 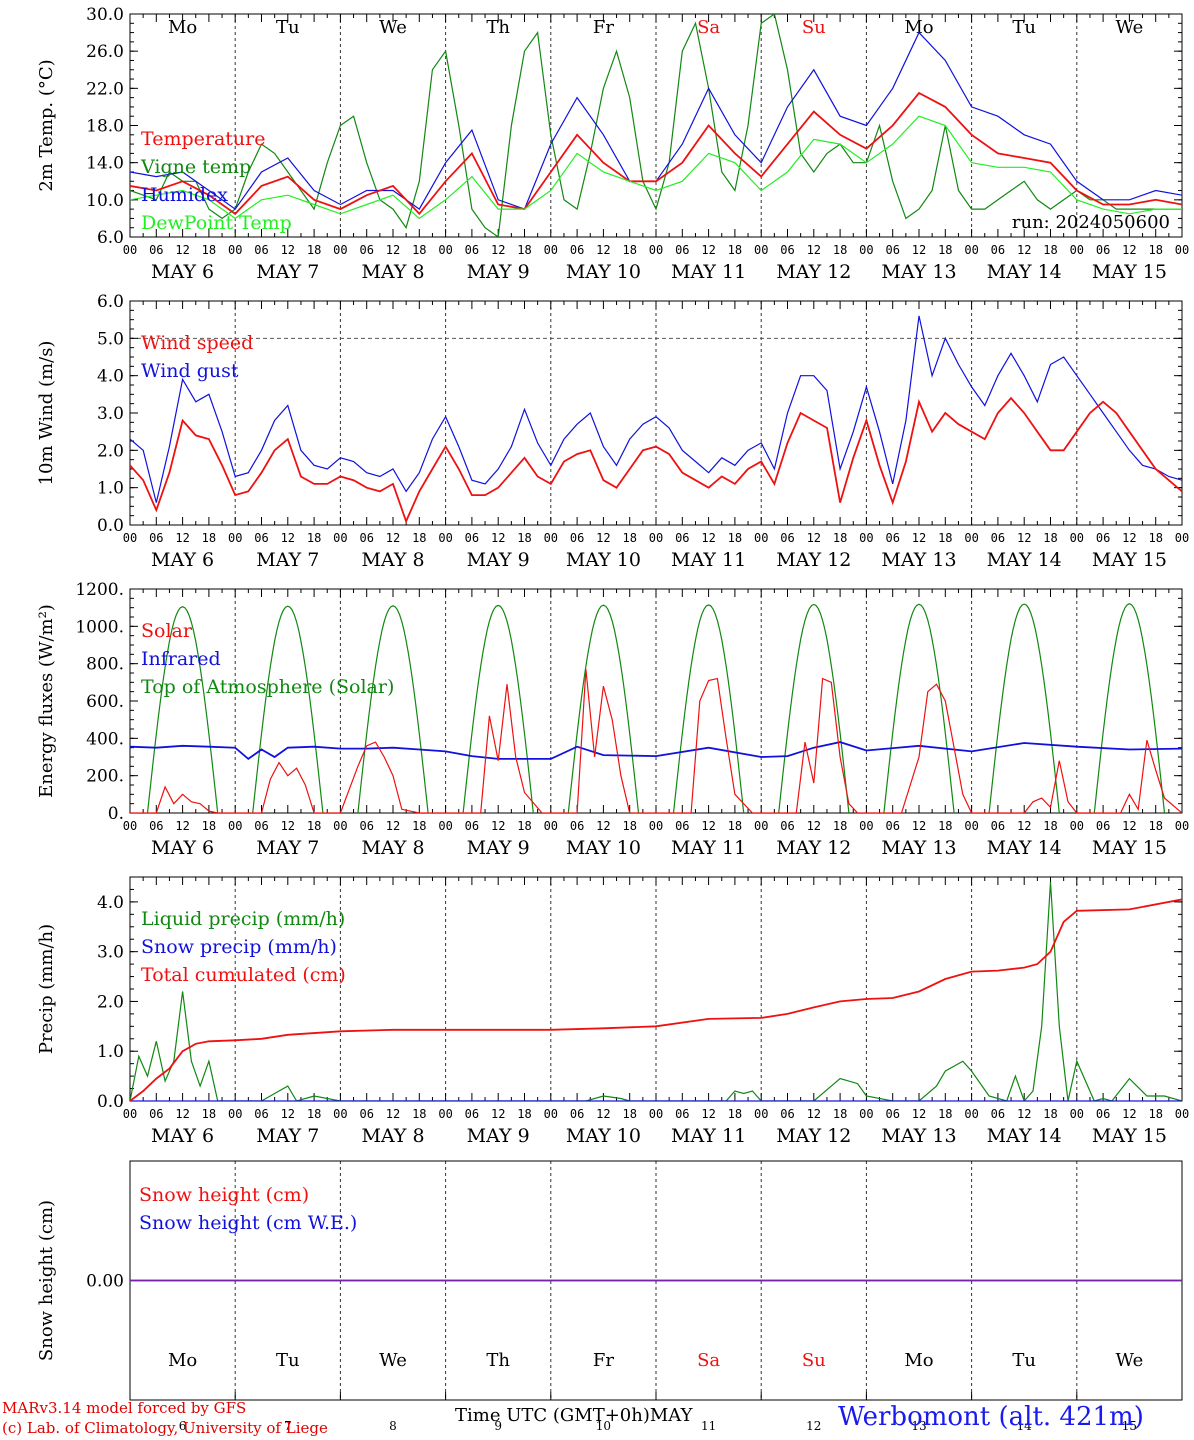 I want to click on legend-entry: Snow precip (mm/h), so click(x=239, y=947).